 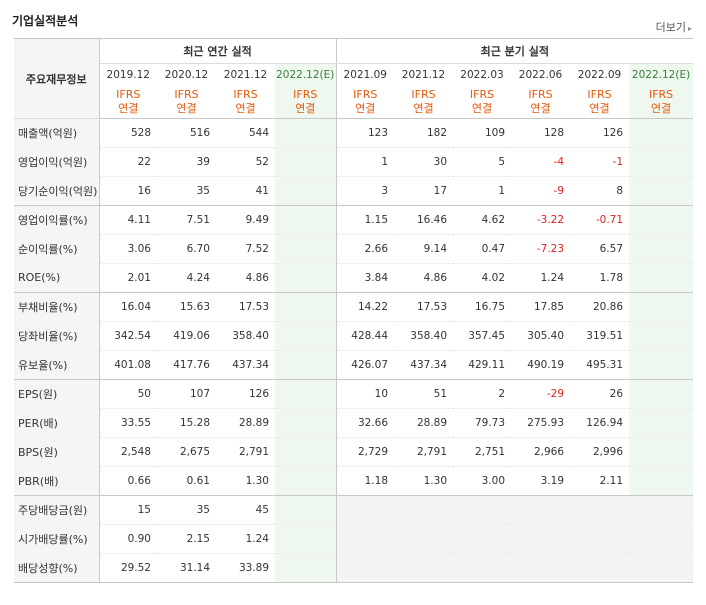 I want to click on table-row: 배당성향(%) 29.52 31.14 33.89, so click(x=354, y=568).